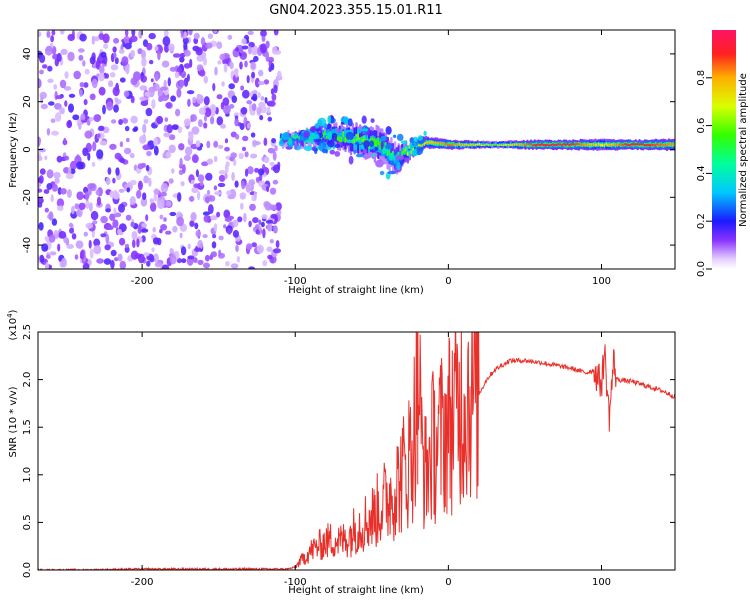  What do you see at coordinates (601, 582) in the screenshot?
I see `x-tick-label: 100` at bounding box center [601, 582].